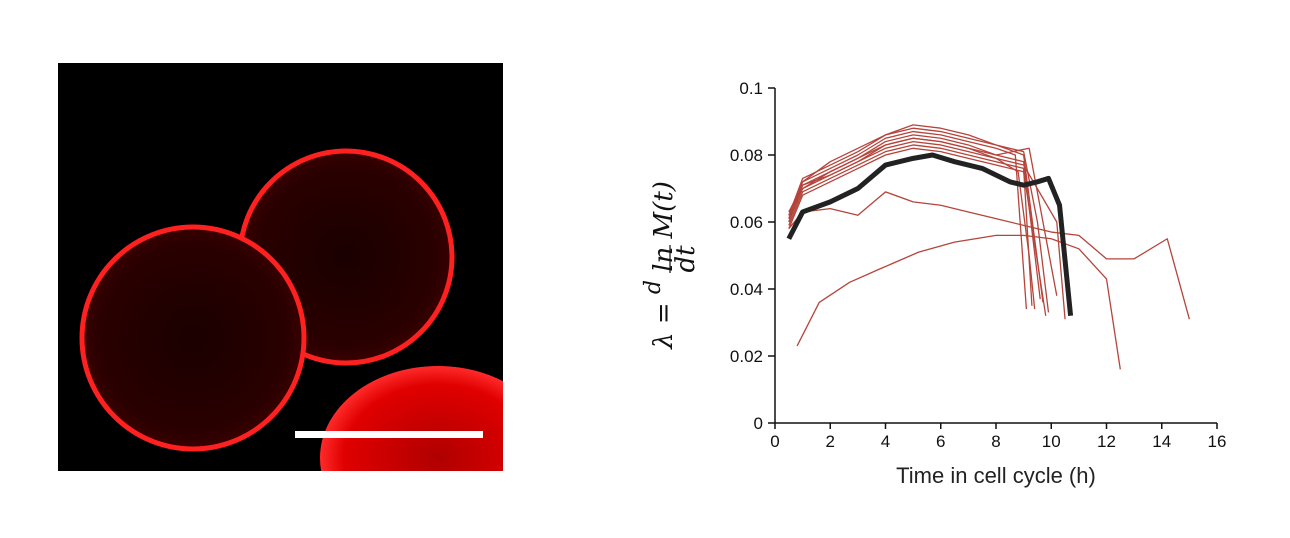 The height and width of the screenshot is (538, 1290). I want to click on x-tick-label: 0, so click(774, 441).